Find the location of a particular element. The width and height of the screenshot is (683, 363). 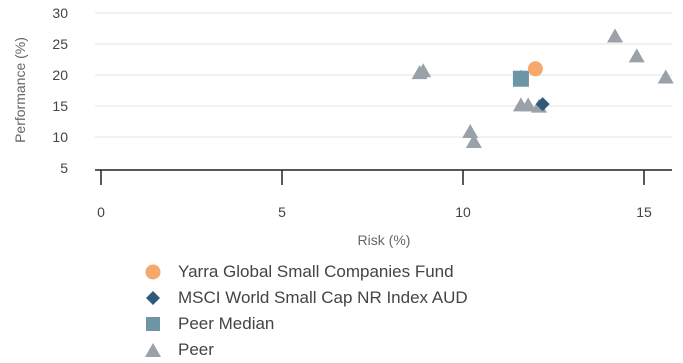

y-tick-label: 10 is located at coordinates (60, 137).